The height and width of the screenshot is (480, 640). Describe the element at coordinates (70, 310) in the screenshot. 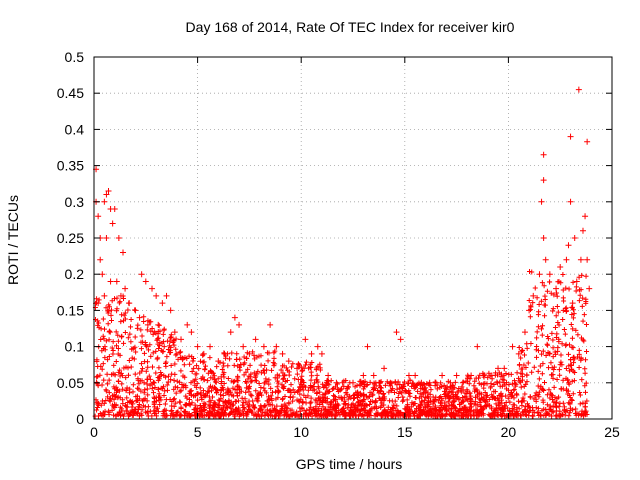

I see `y-tick-label: 0.15` at that location.